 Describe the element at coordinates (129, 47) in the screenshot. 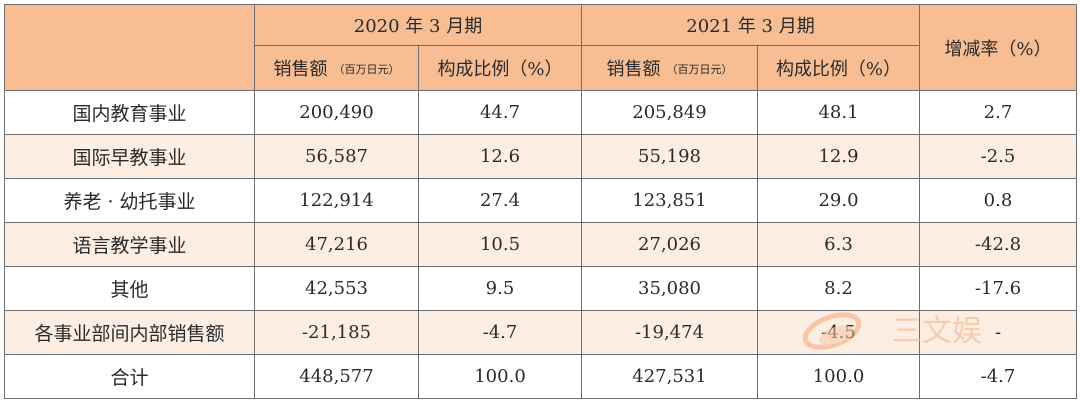

I see `segment-header-cell` at that location.